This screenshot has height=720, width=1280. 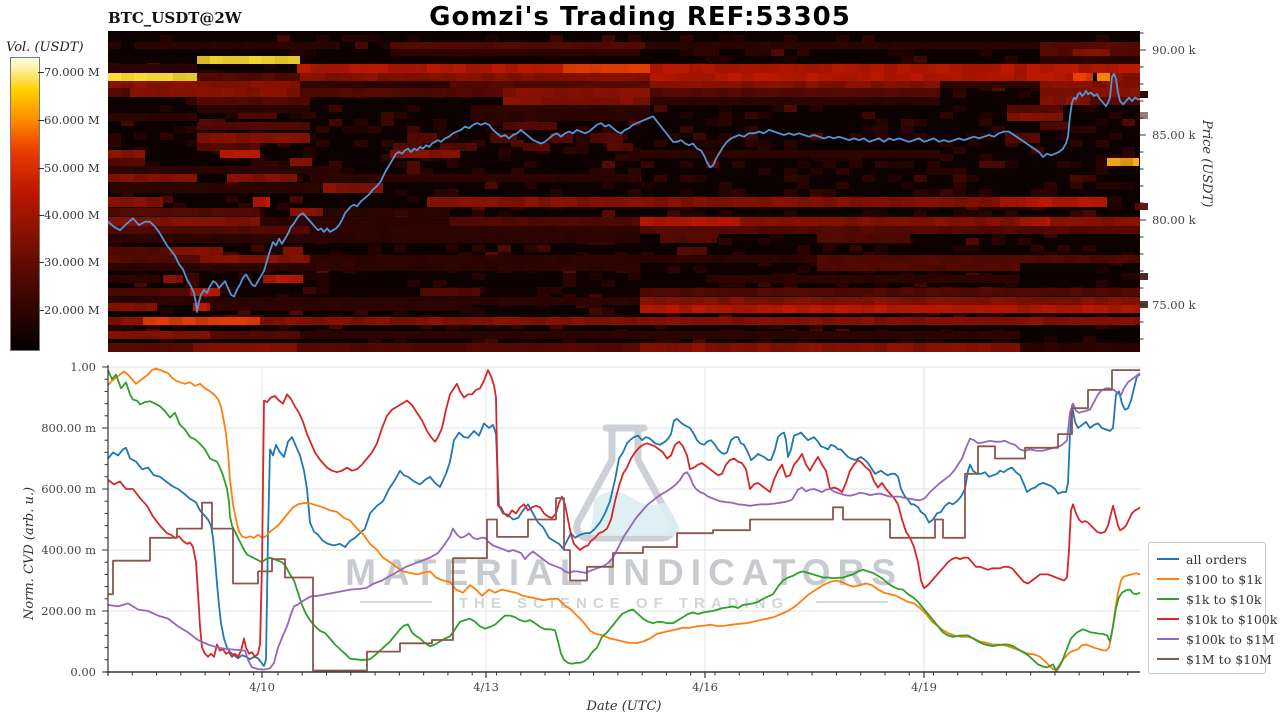 I want to click on colorbar-tick: 70.000 M, so click(x=72, y=72).